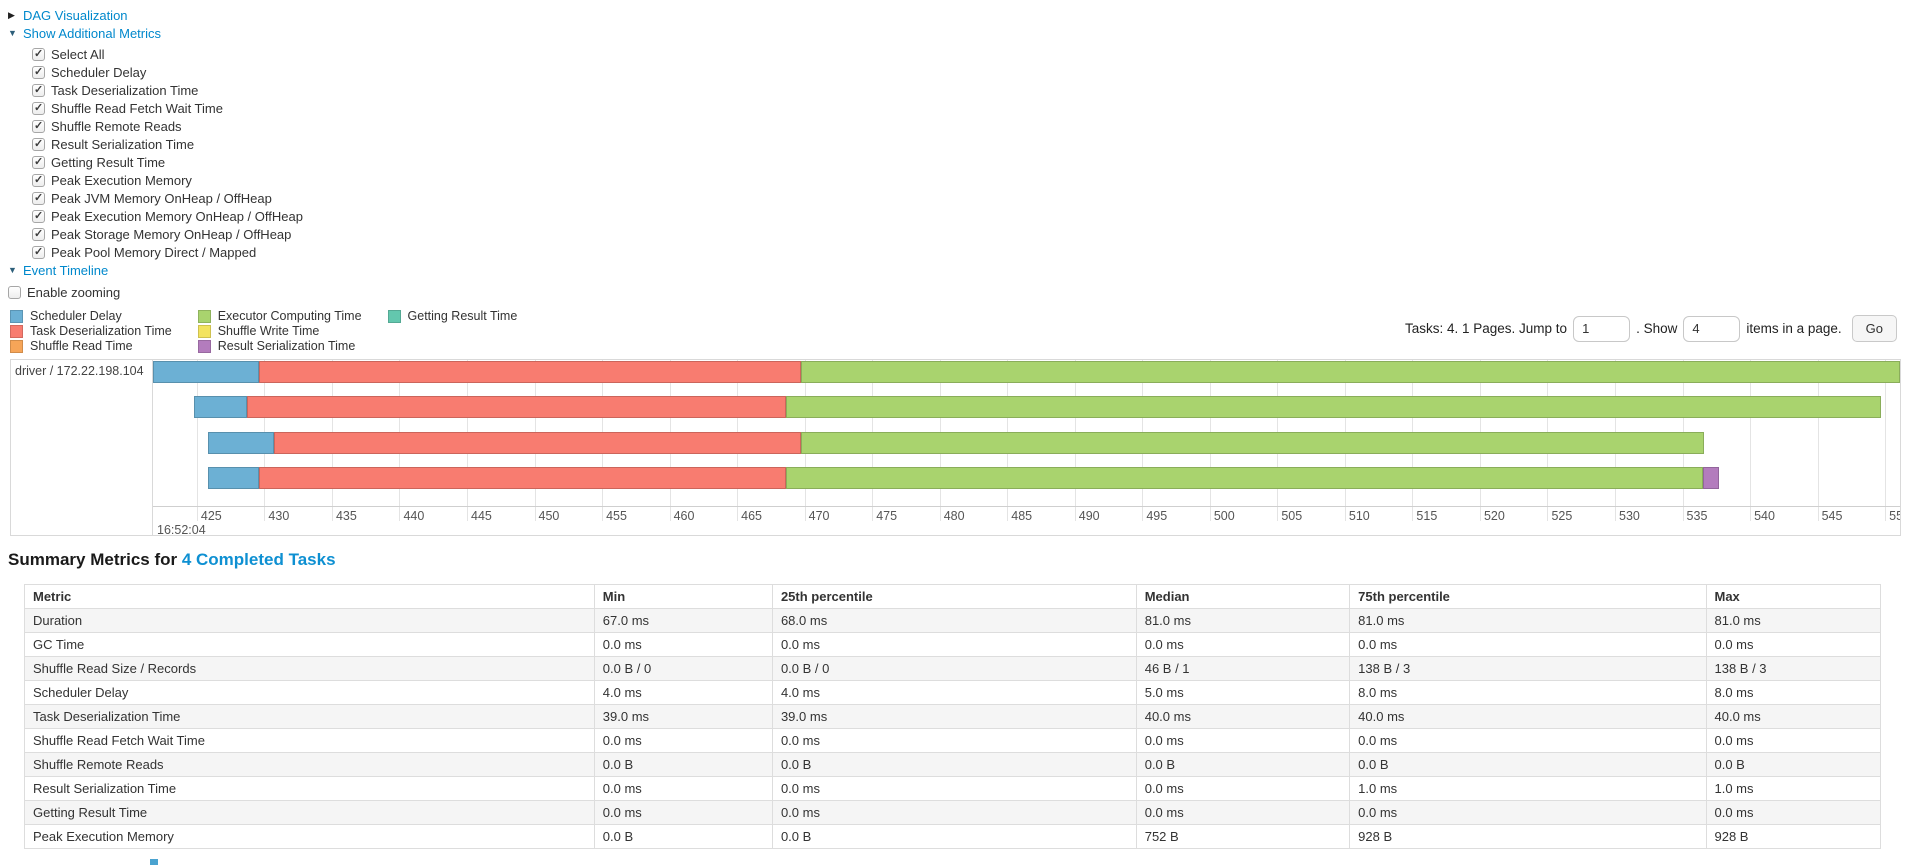 The width and height of the screenshot is (1907, 865). Describe the element at coordinates (452, 331) in the screenshot. I see `legend-column: Getting Result Time` at that location.